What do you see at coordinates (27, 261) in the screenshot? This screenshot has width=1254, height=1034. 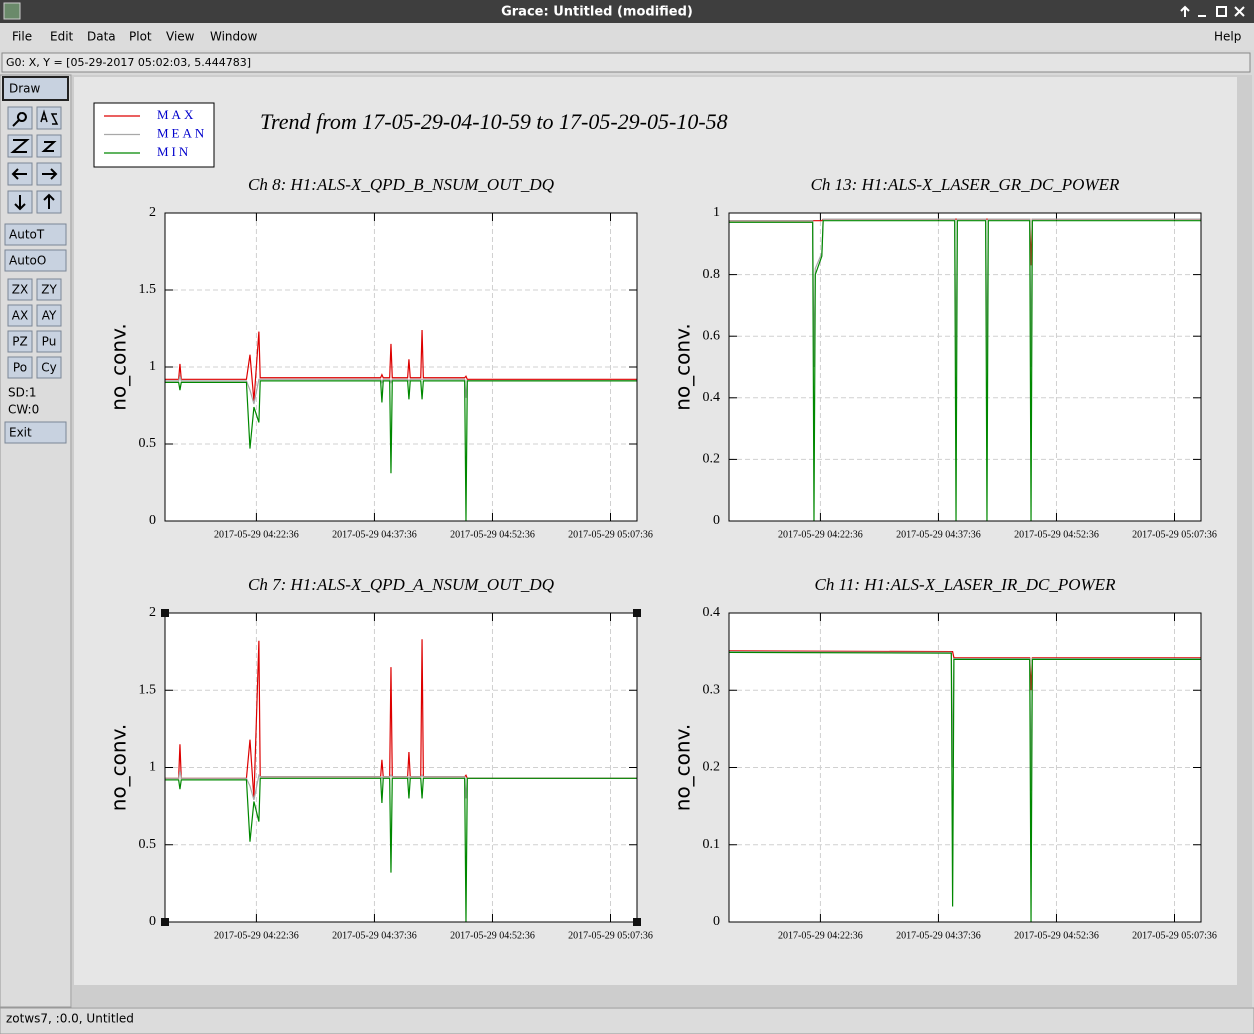 I see `autoo-label: AutoO` at bounding box center [27, 261].